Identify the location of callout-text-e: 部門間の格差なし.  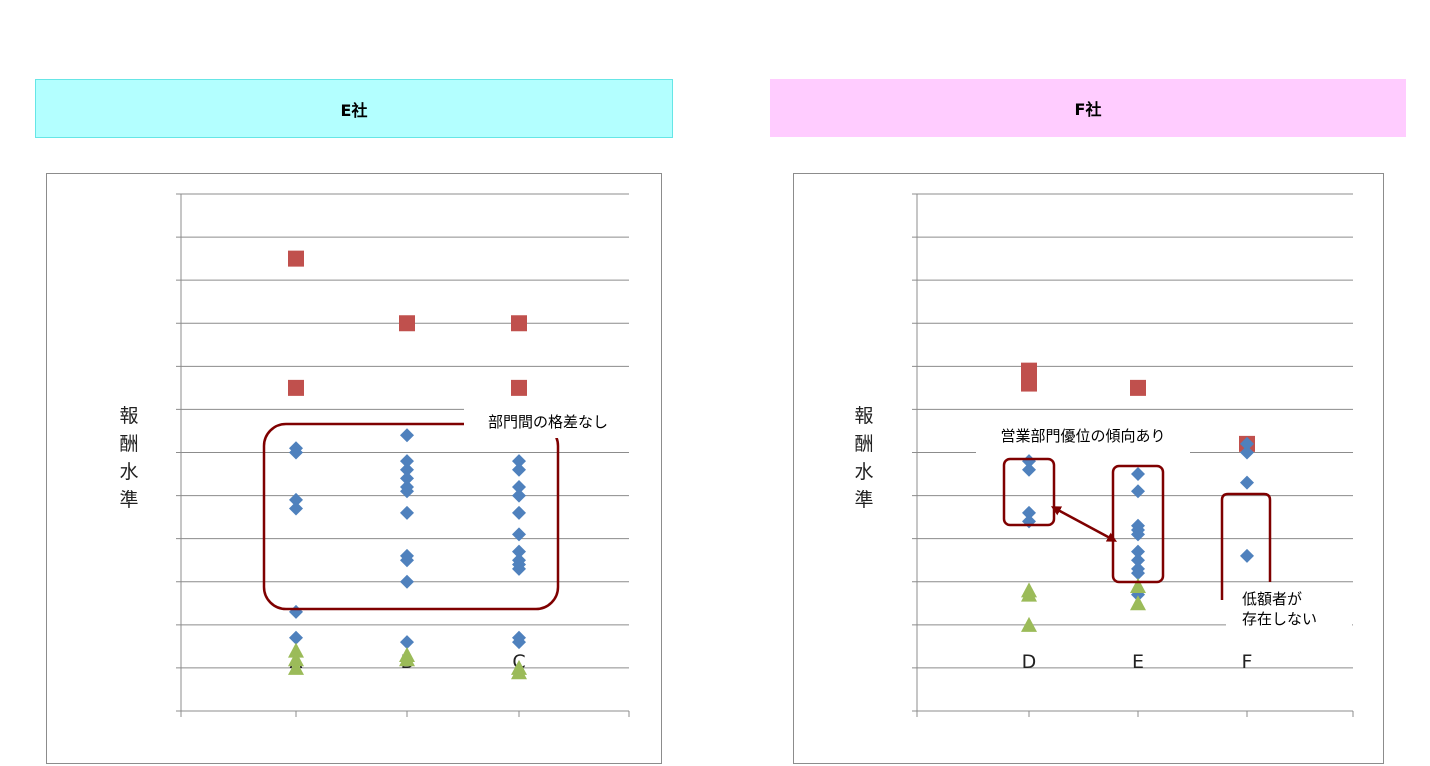
(548, 422).